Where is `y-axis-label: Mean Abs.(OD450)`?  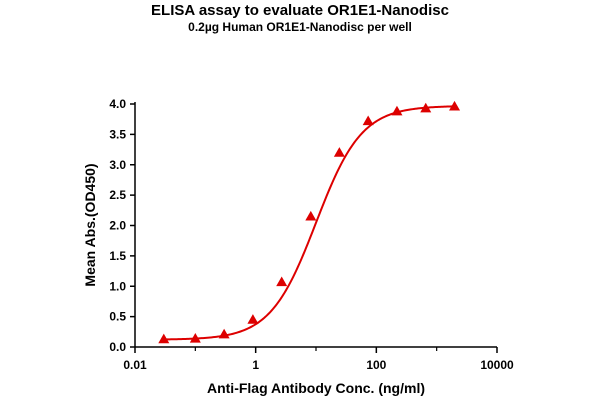 y-axis-label: Mean Abs.(OD450) is located at coordinates (90, 224).